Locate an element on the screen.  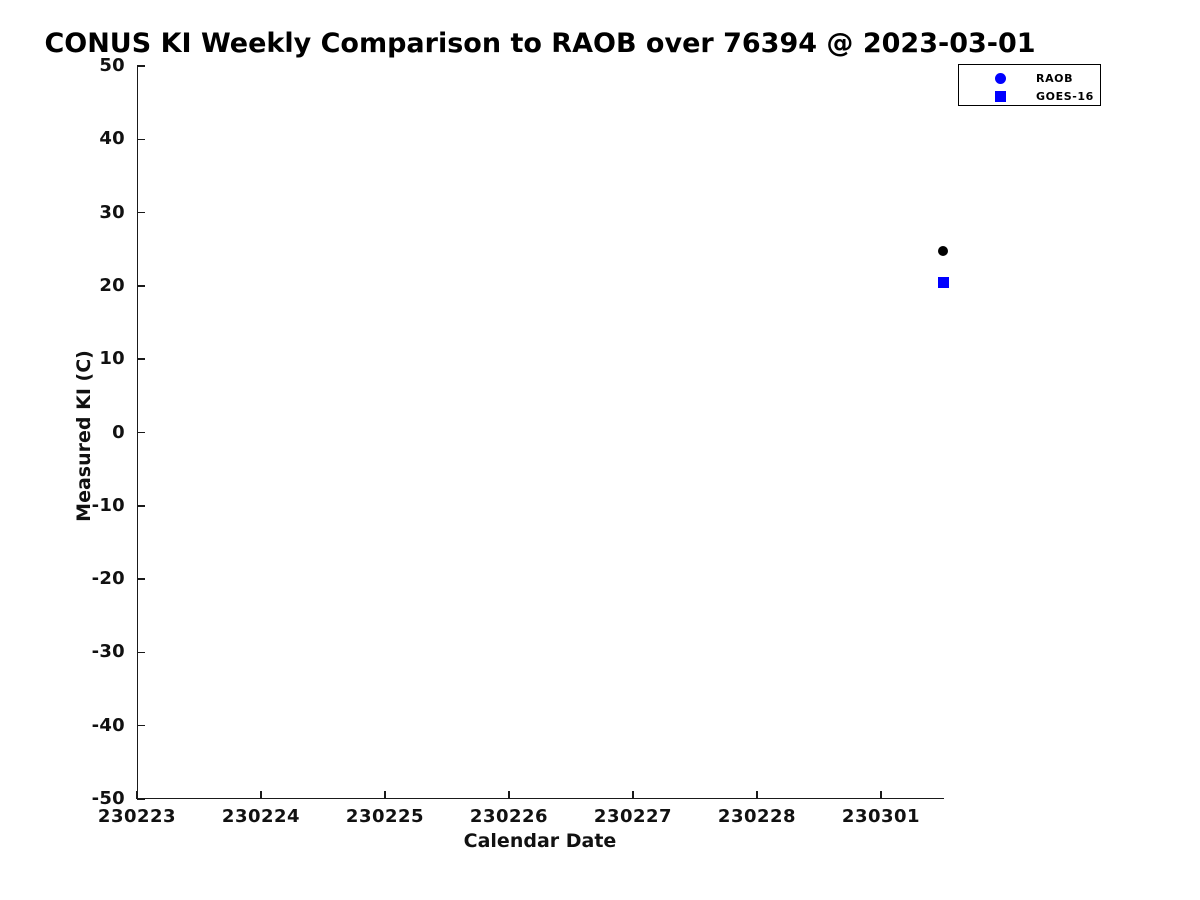
y-tick-label: 20 is located at coordinates (112, 285).